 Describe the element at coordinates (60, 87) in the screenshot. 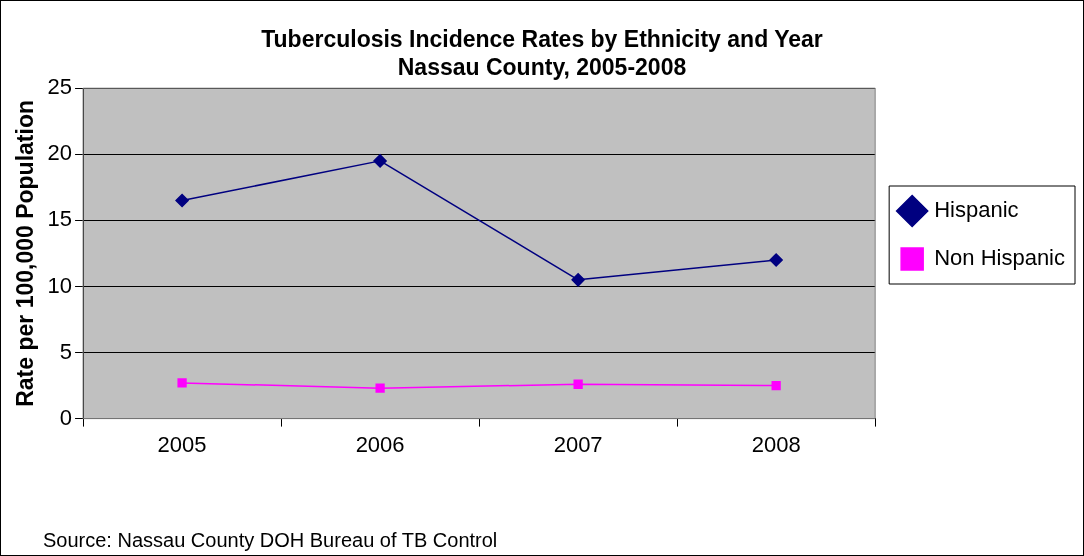

I see `y-tick-label: 25` at that location.